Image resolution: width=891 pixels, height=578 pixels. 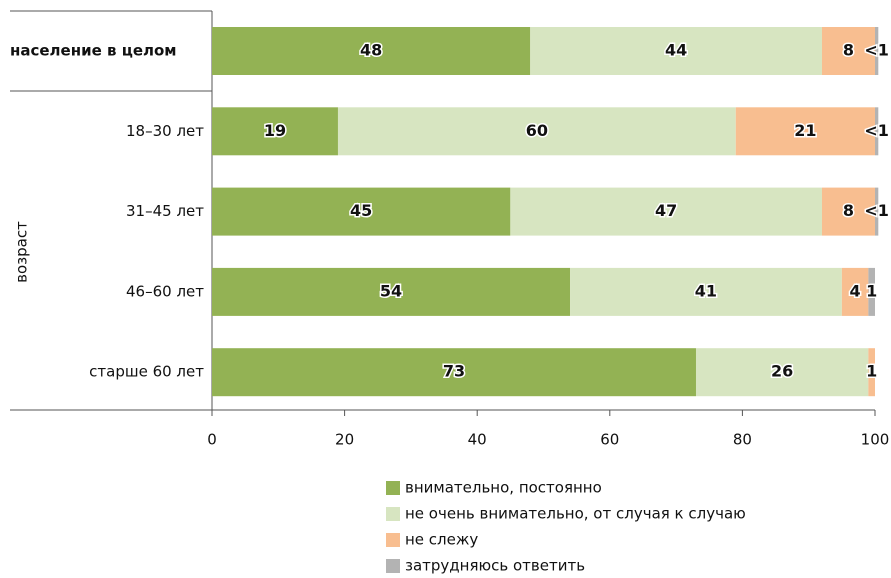 What do you see at coordinates (875, 440) in the screenshot?
I see `x-tick-label: 100` at bounding box center [875, 440].